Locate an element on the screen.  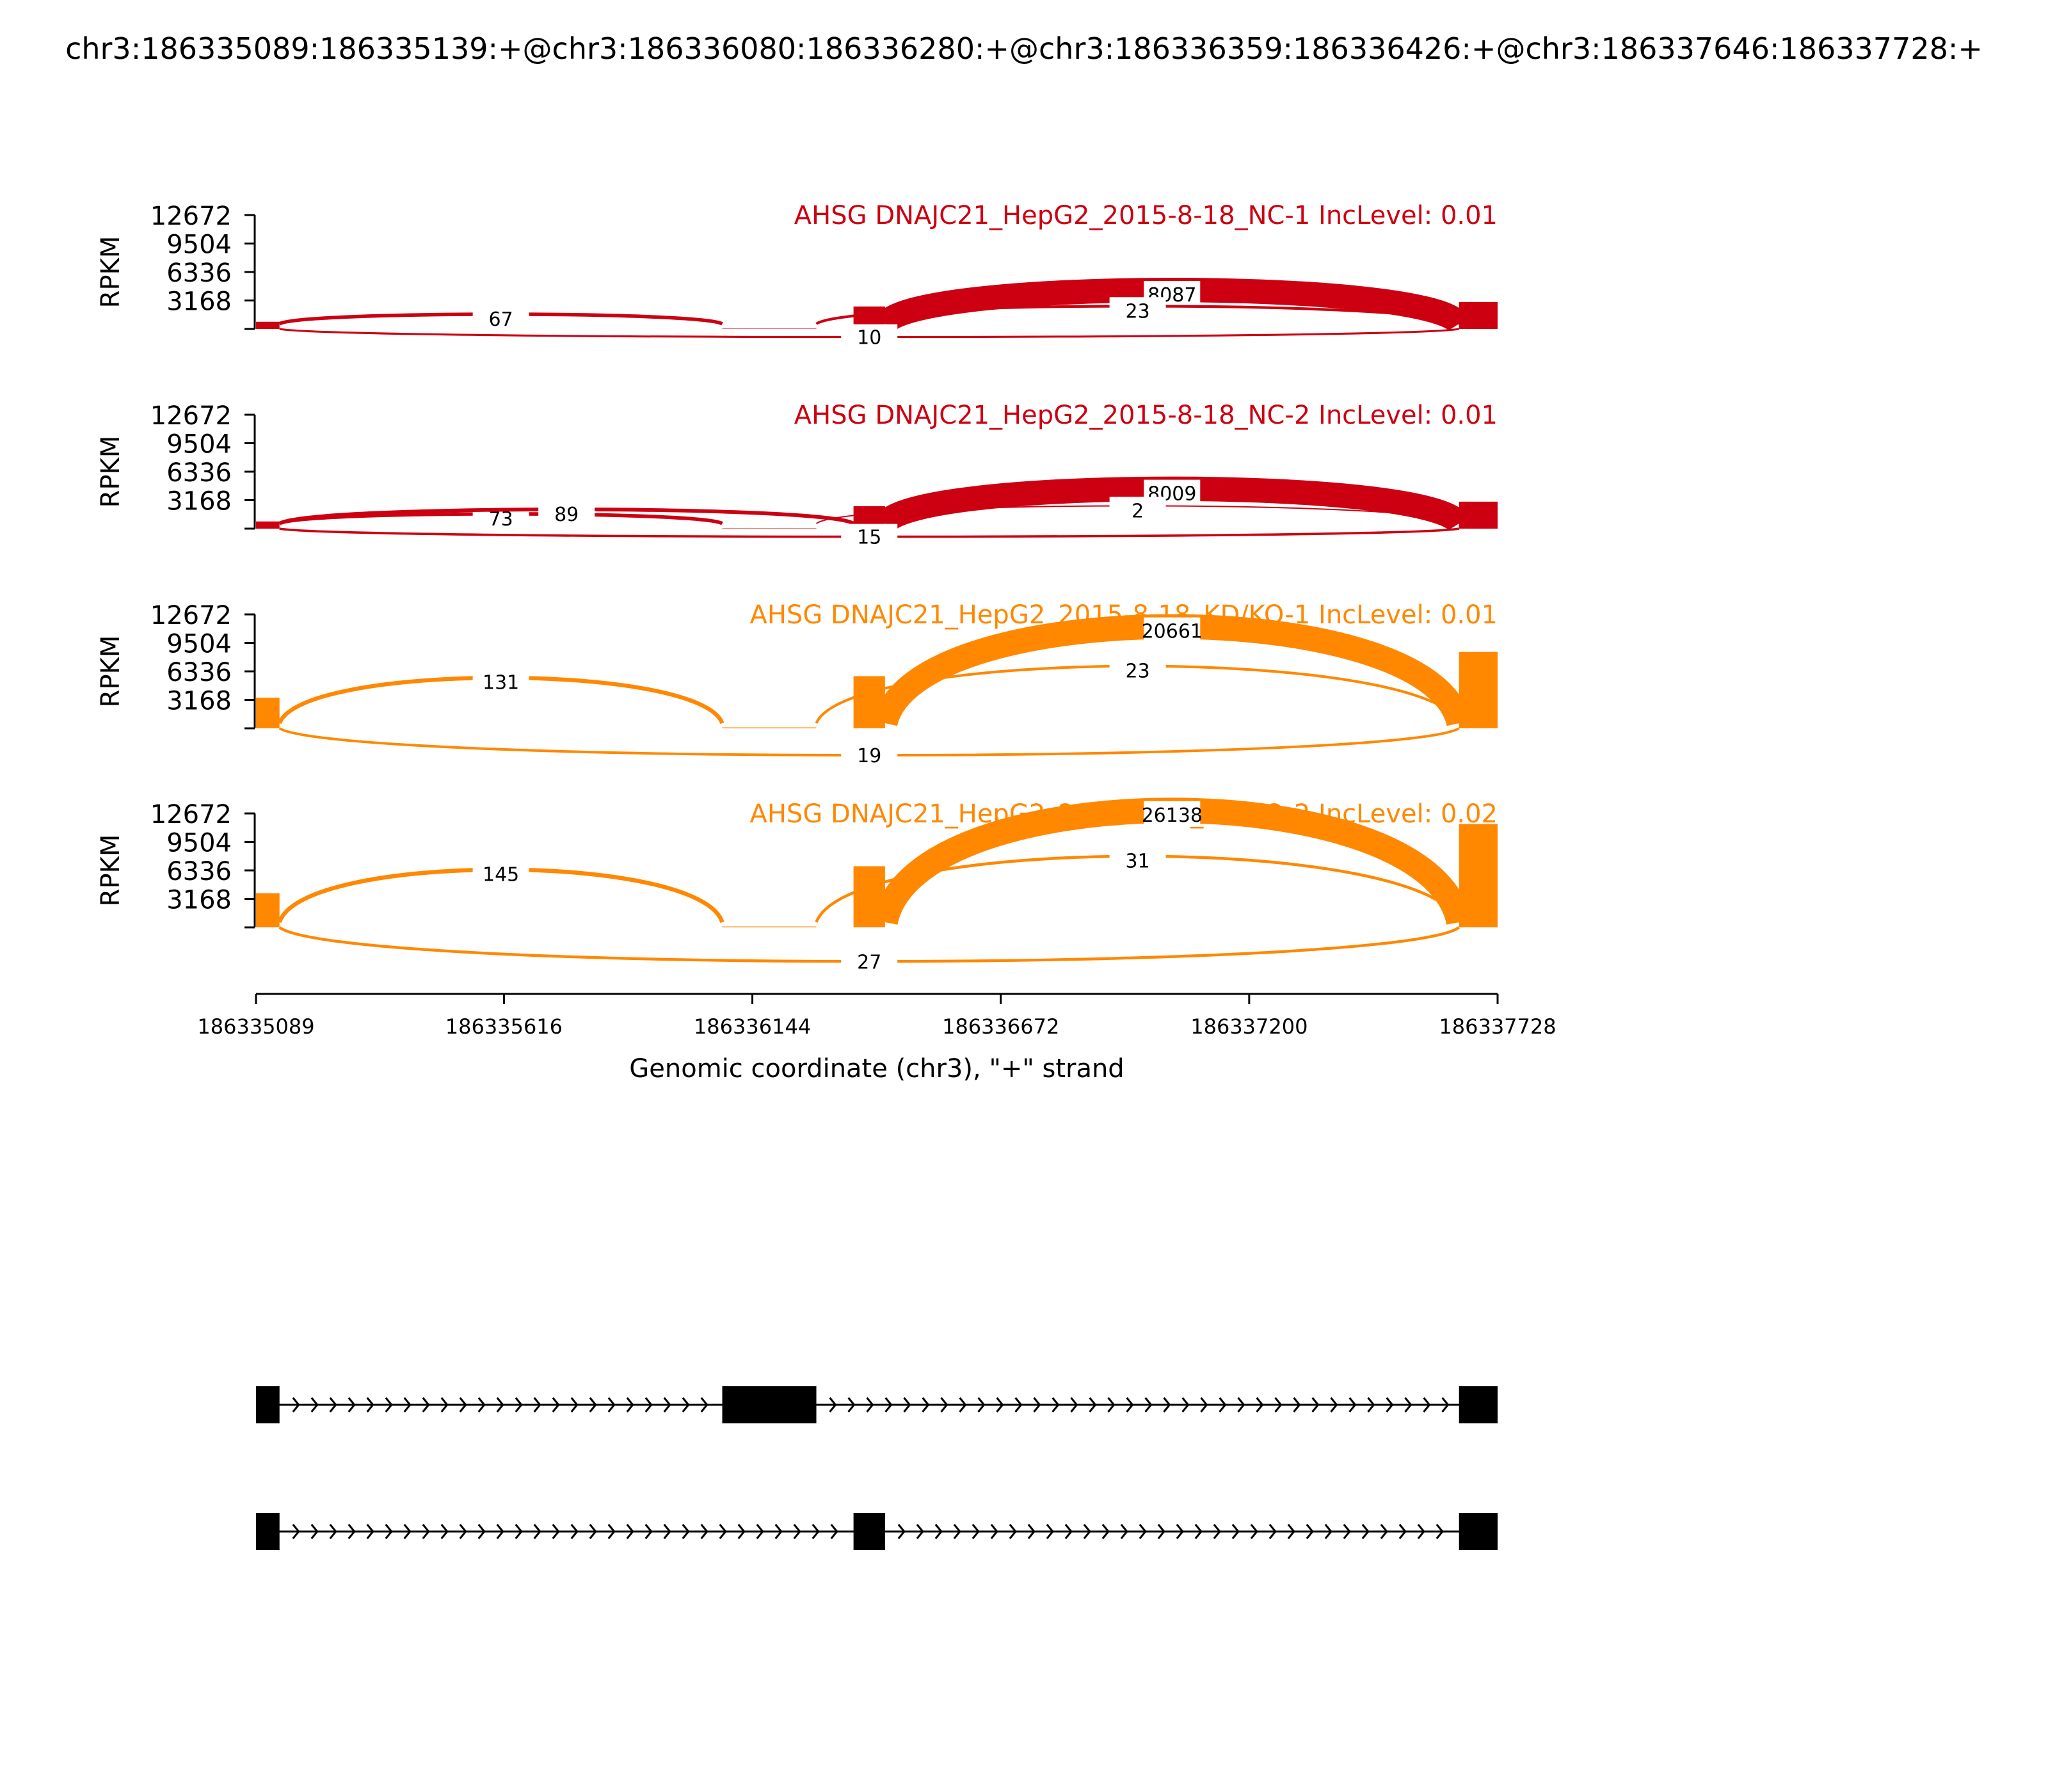
junction-count: 2 is located at coordinates (1138, 511).